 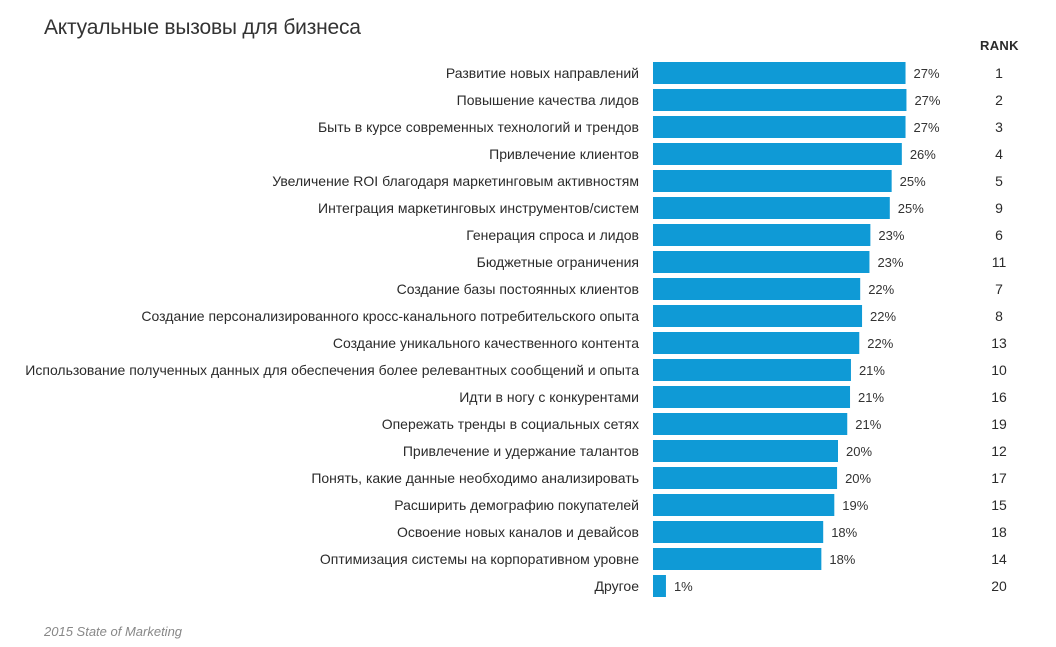 What do you see at coordinates (999, 127) in the screenshot?
I see `rank-value: 3` at bounding box center [999, 127].